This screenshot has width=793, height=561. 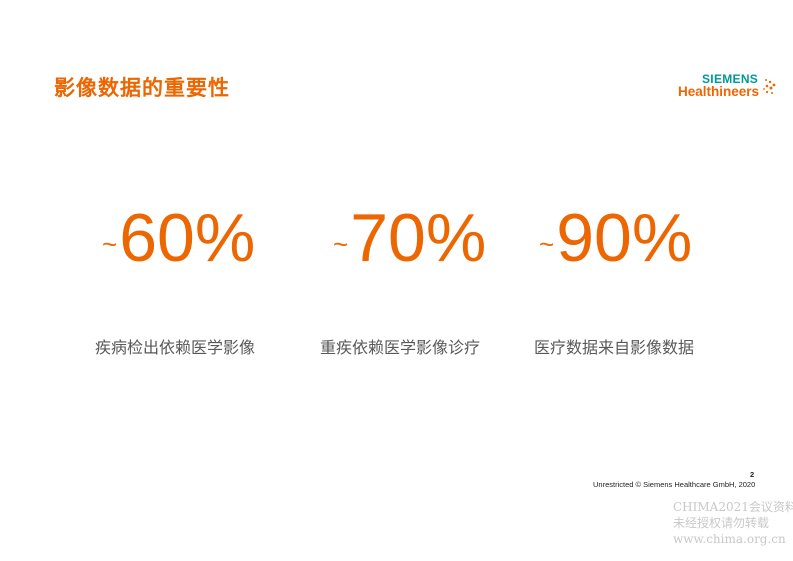 I want to click on stat-number: 60%, so click(x=187, y=238).